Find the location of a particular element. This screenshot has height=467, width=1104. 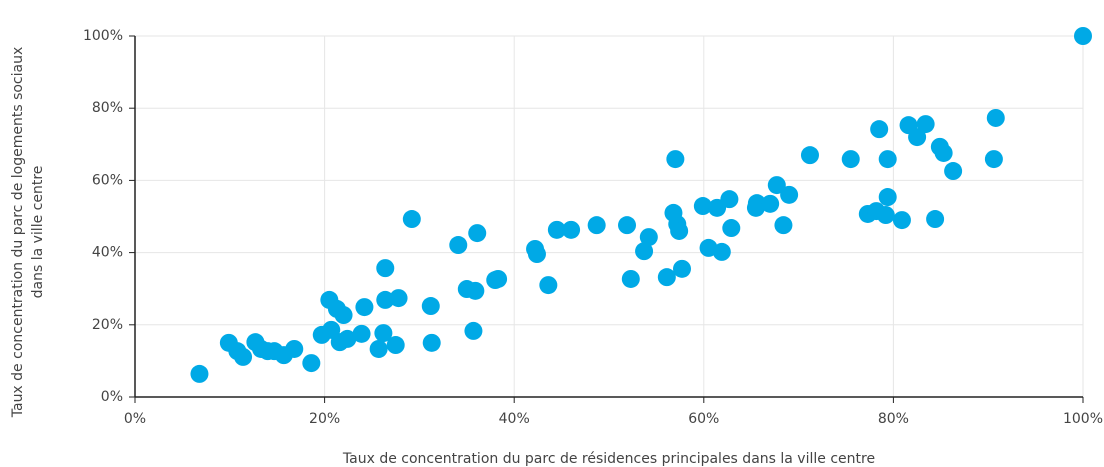

x-tick-label: 60% is located at coordinates (703, 419).